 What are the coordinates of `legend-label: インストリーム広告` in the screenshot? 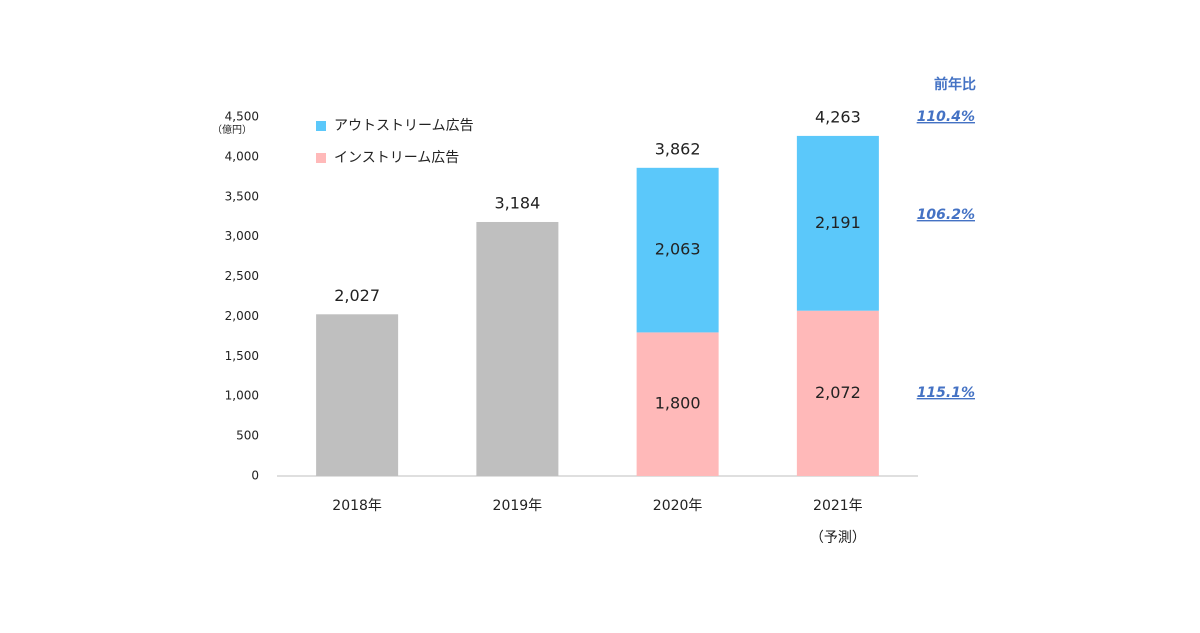 It's located at (396, 158).